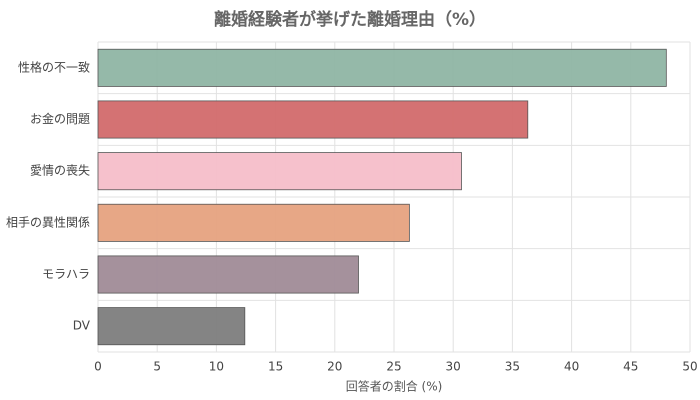  I want to click on y-tick-label: 相手の異性関係, so click(48, 222).